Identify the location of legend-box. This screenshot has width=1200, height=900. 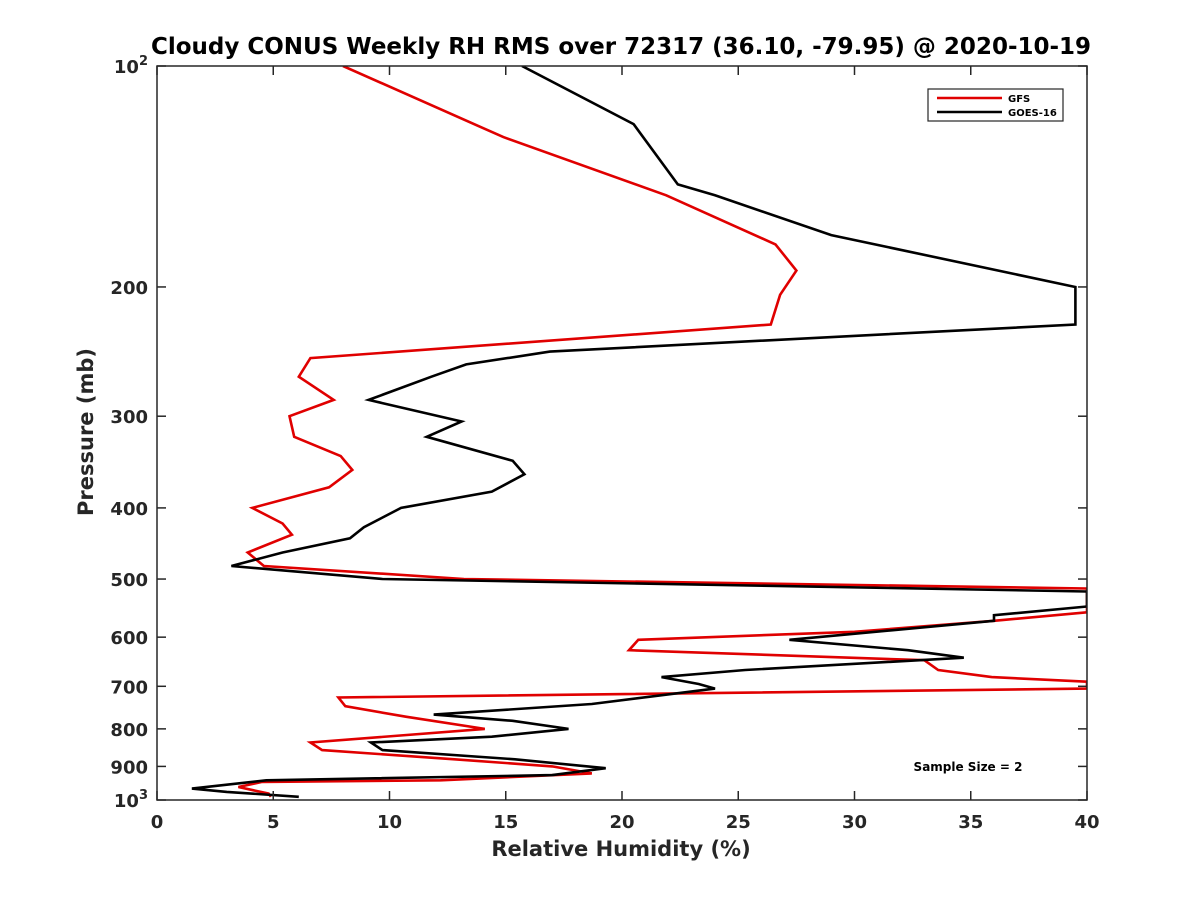
(995, 105).